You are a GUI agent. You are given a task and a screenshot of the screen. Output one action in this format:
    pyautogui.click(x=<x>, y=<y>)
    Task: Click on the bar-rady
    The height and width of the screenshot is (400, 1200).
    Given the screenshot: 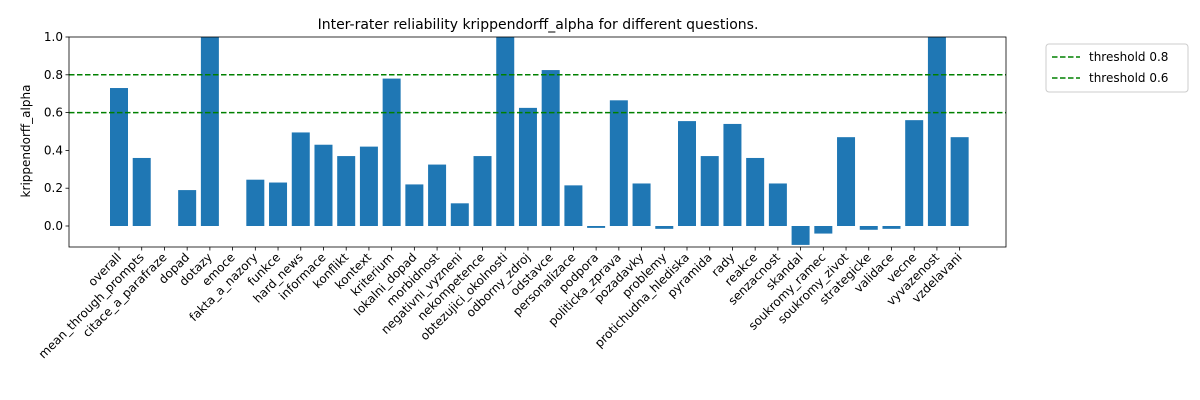 What is the action you would take?
    pyautogui.click(x=732, y=174)
    